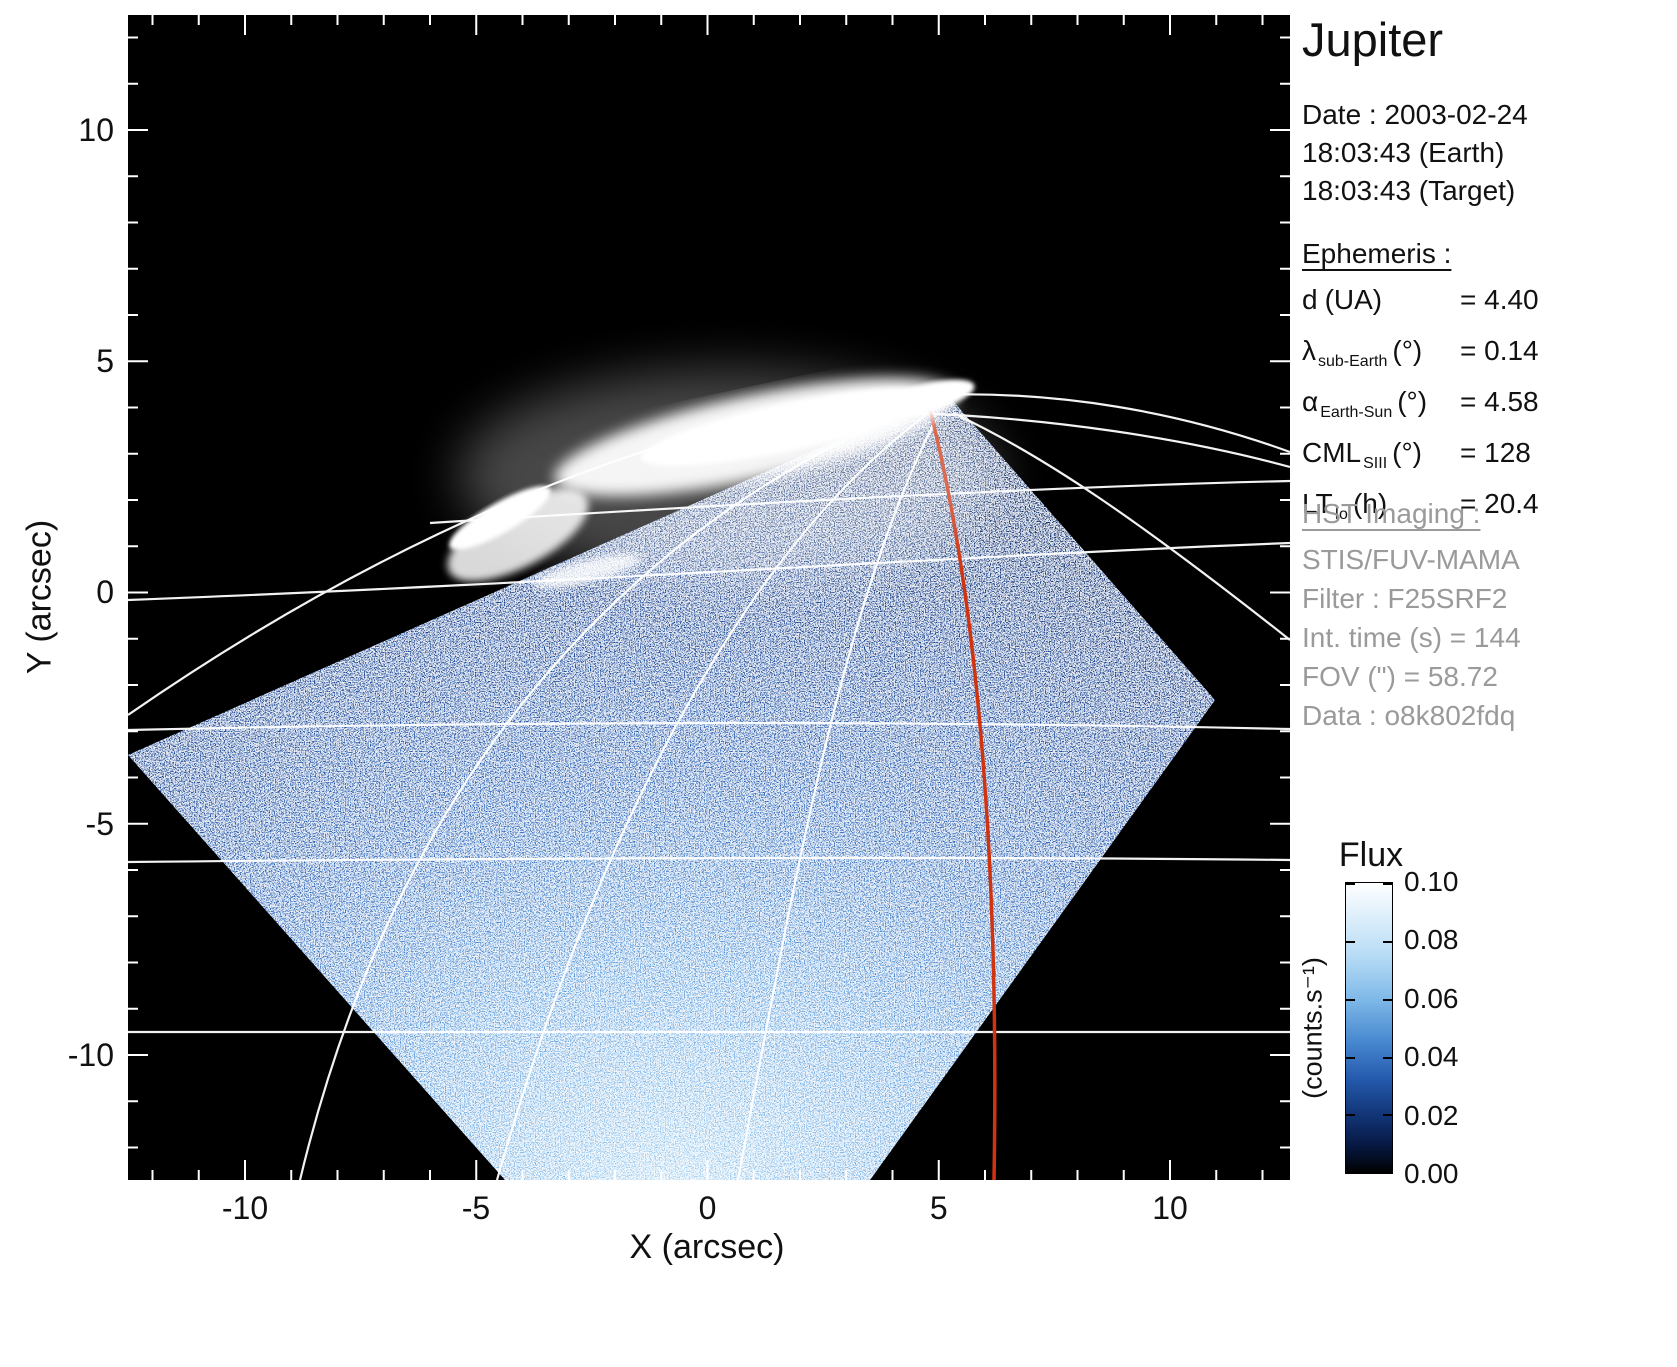  I want to click on ephemeris-row: d (UA) = 4.40, so click(1420, 299).